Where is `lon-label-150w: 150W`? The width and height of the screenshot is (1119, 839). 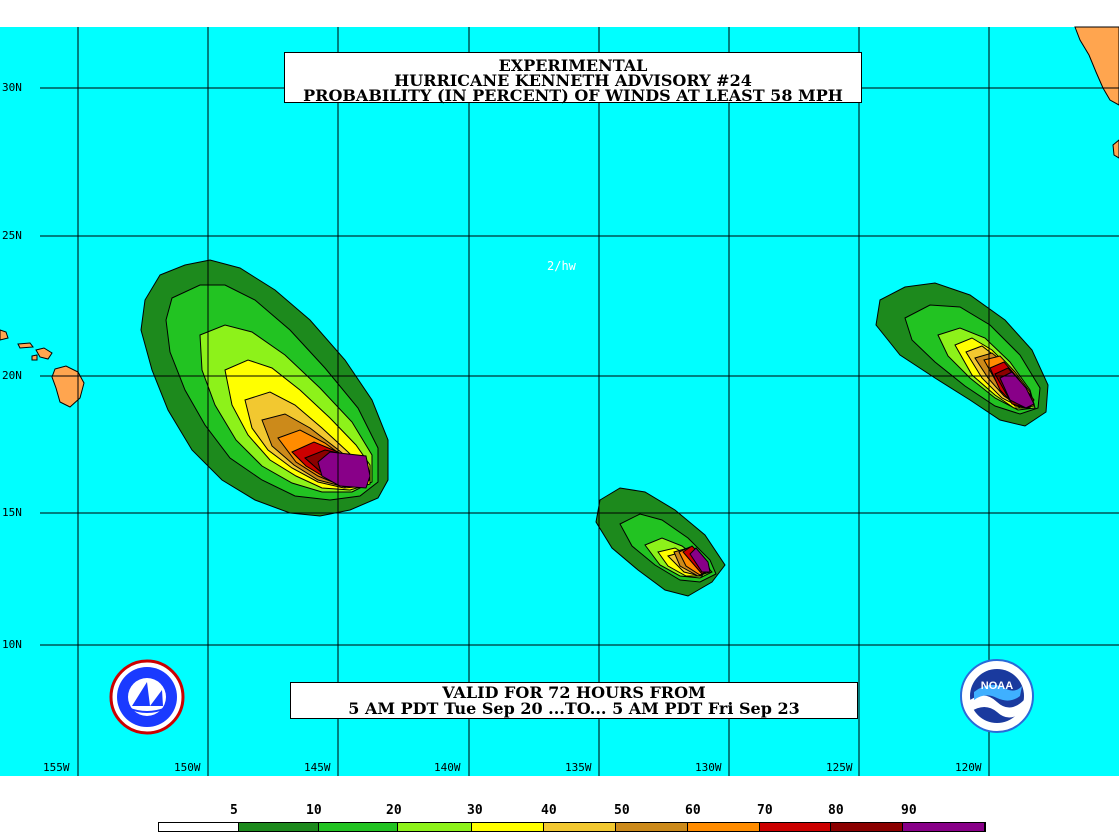
lon-label-150w: 150W is located at coordinates (187, 767).